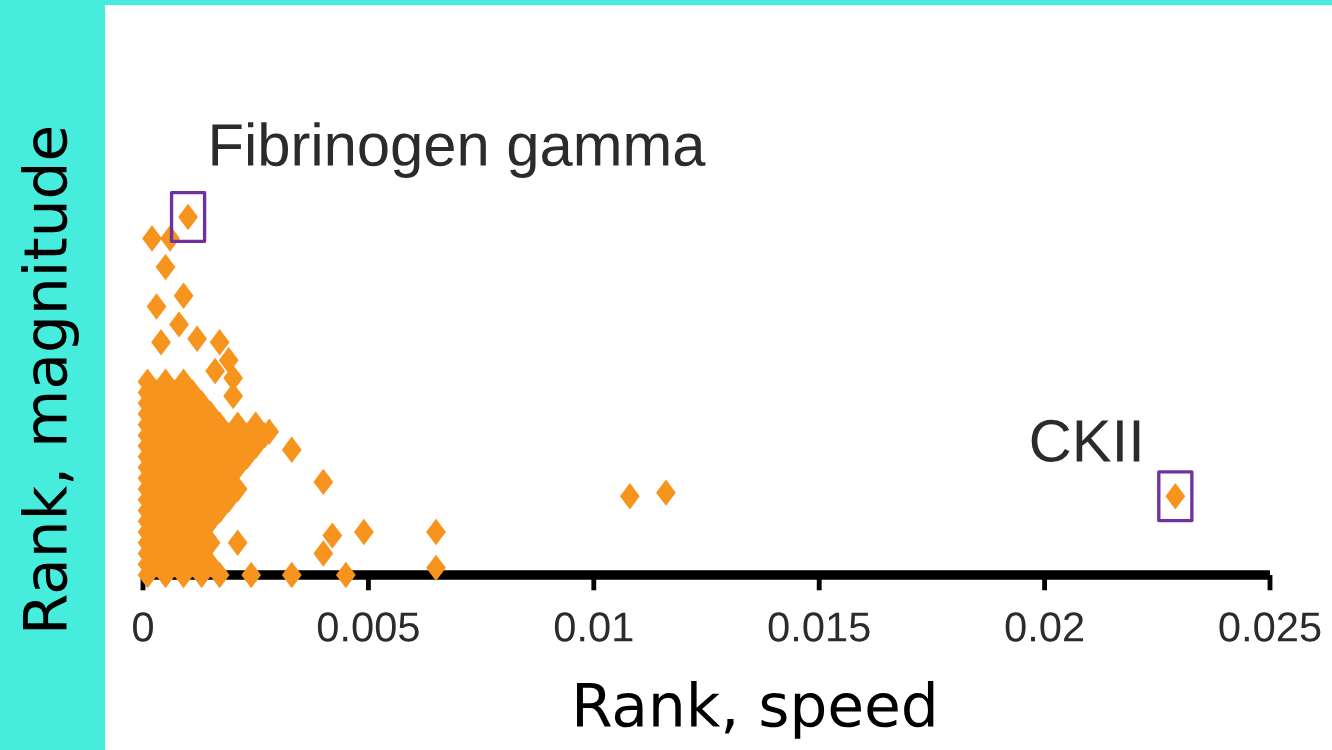 The width and height of the screenshot is (1332, 750). Describe the element at coordinates (143, 627) in the screenshot. I see `x-tick-label: 0` at that location.